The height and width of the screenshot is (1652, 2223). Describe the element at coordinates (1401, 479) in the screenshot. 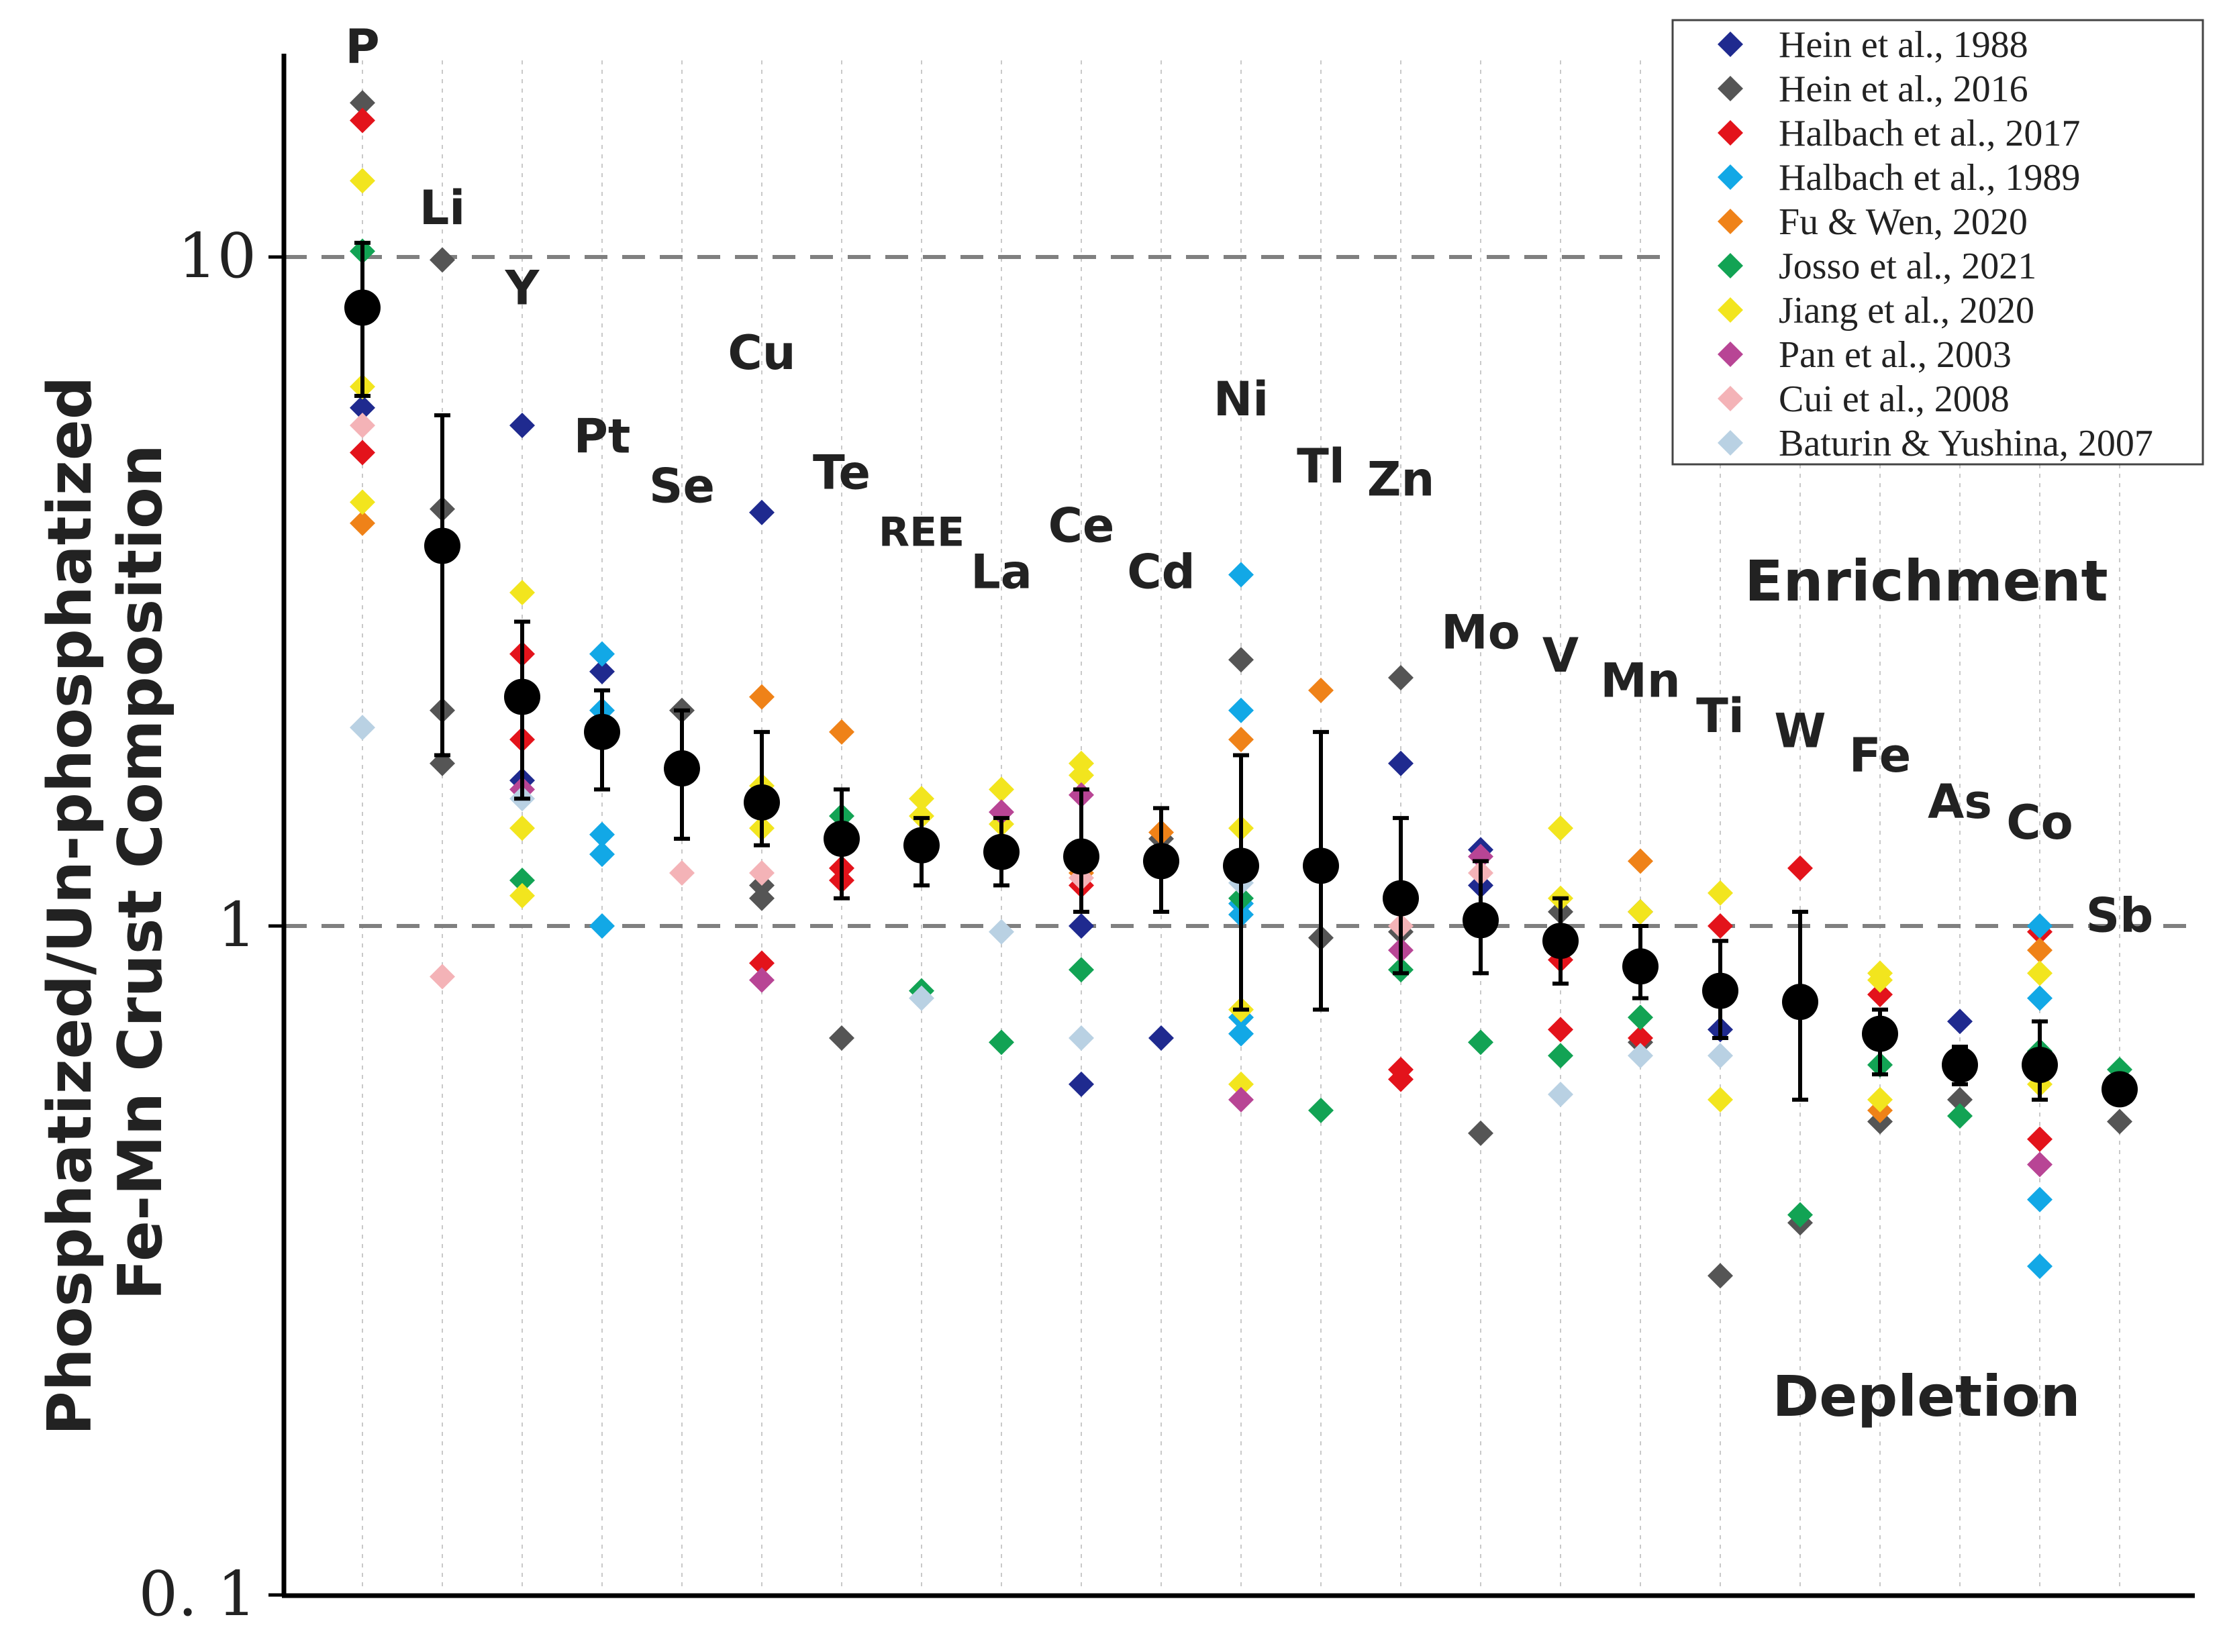

I see `category-label-zn: Zn` at that location.